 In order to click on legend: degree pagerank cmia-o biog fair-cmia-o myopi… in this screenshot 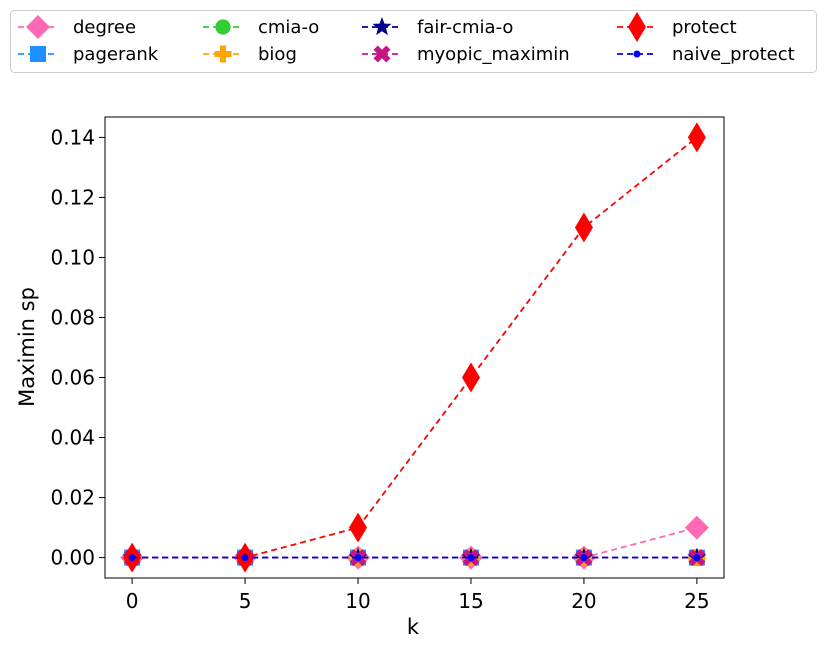, I will do `click(413, 41)`.